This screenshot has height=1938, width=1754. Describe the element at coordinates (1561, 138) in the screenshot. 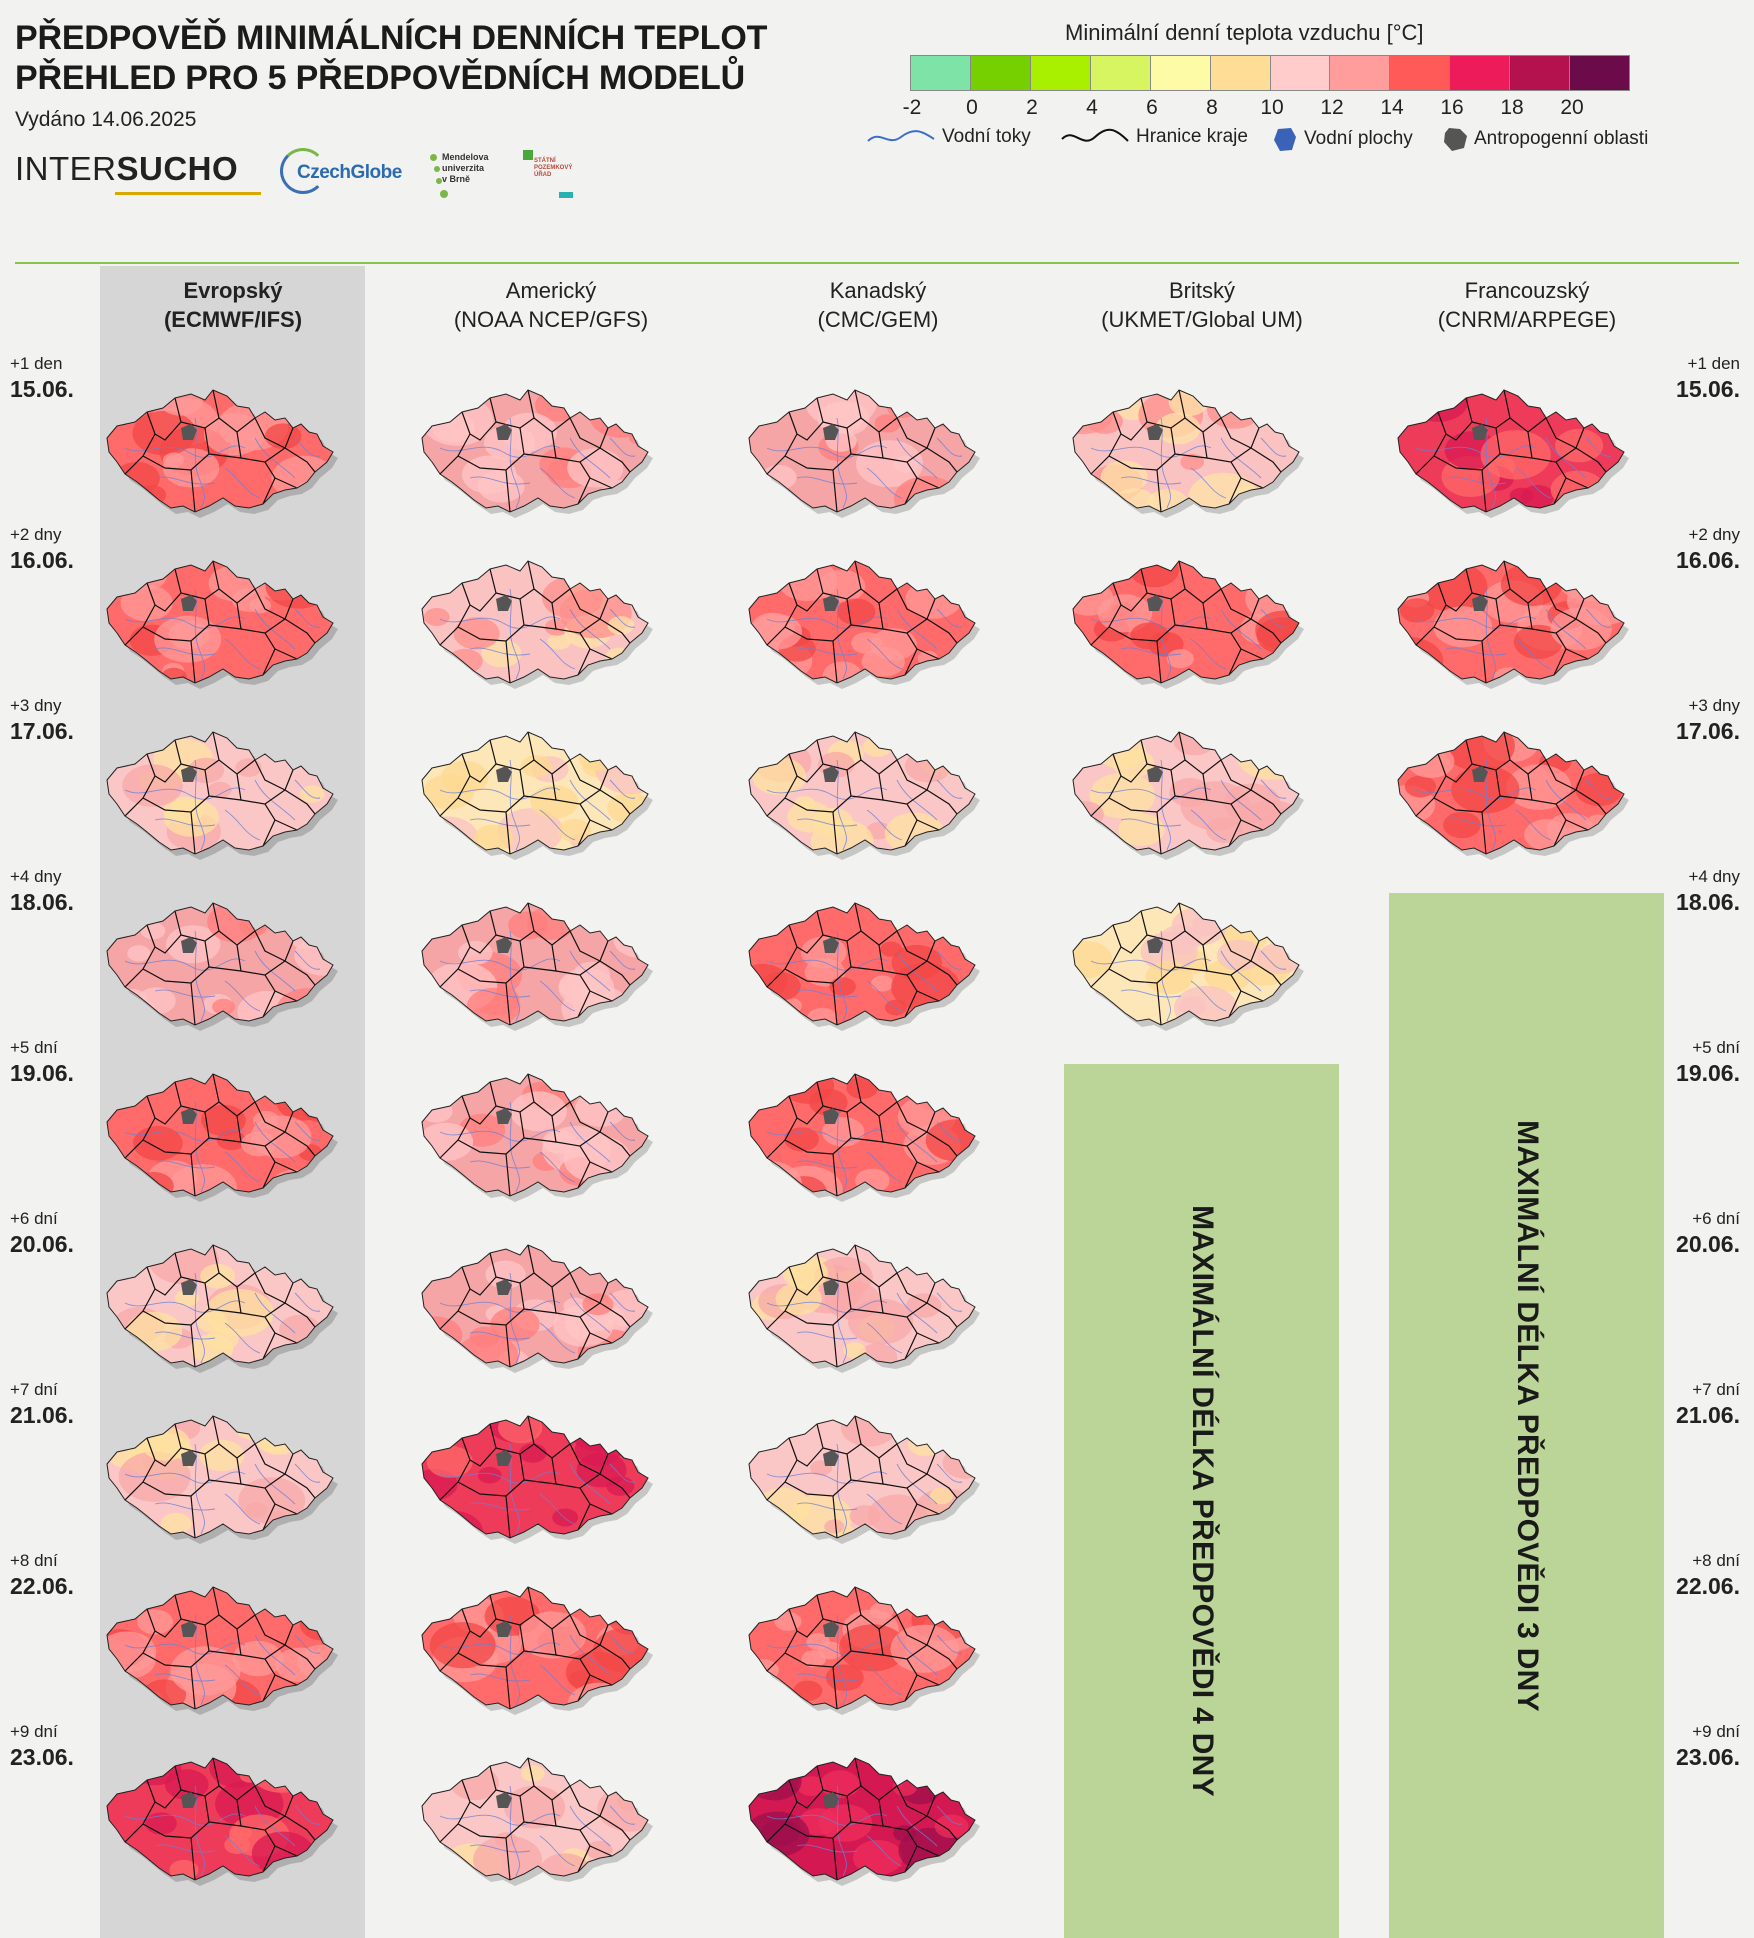

I see `legend-item-label: Antropogenní oblasti` at that location.